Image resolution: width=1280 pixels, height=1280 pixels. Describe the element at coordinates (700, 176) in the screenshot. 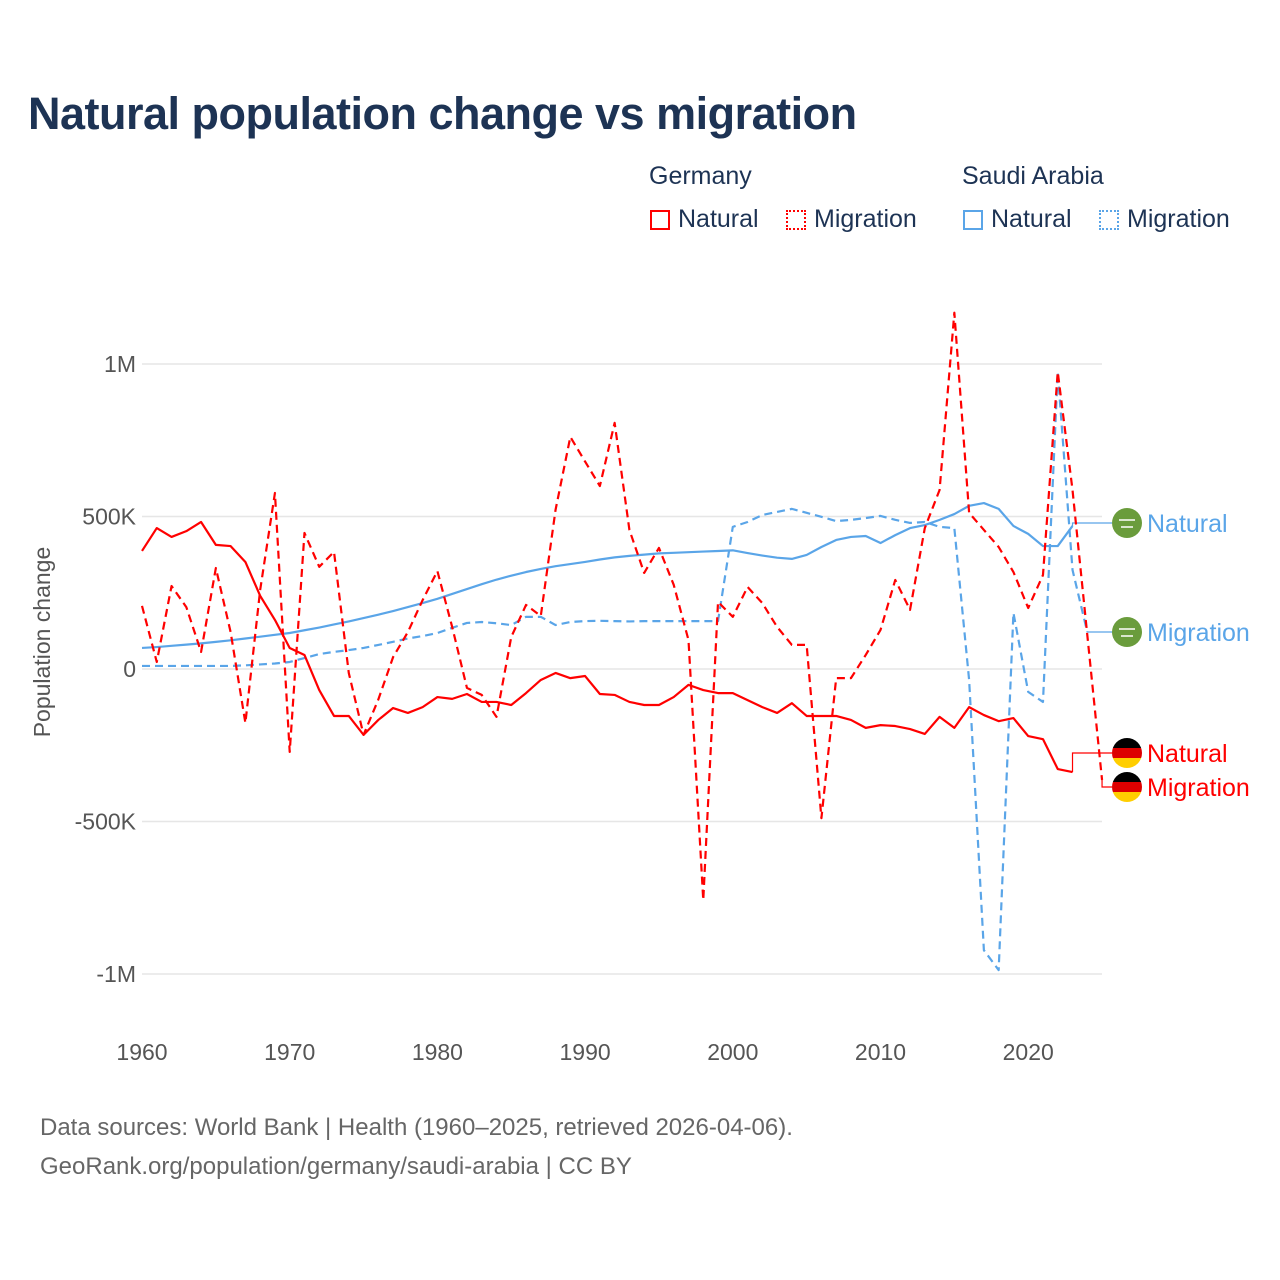

I see `legend-group-germany: Germany` at that location.